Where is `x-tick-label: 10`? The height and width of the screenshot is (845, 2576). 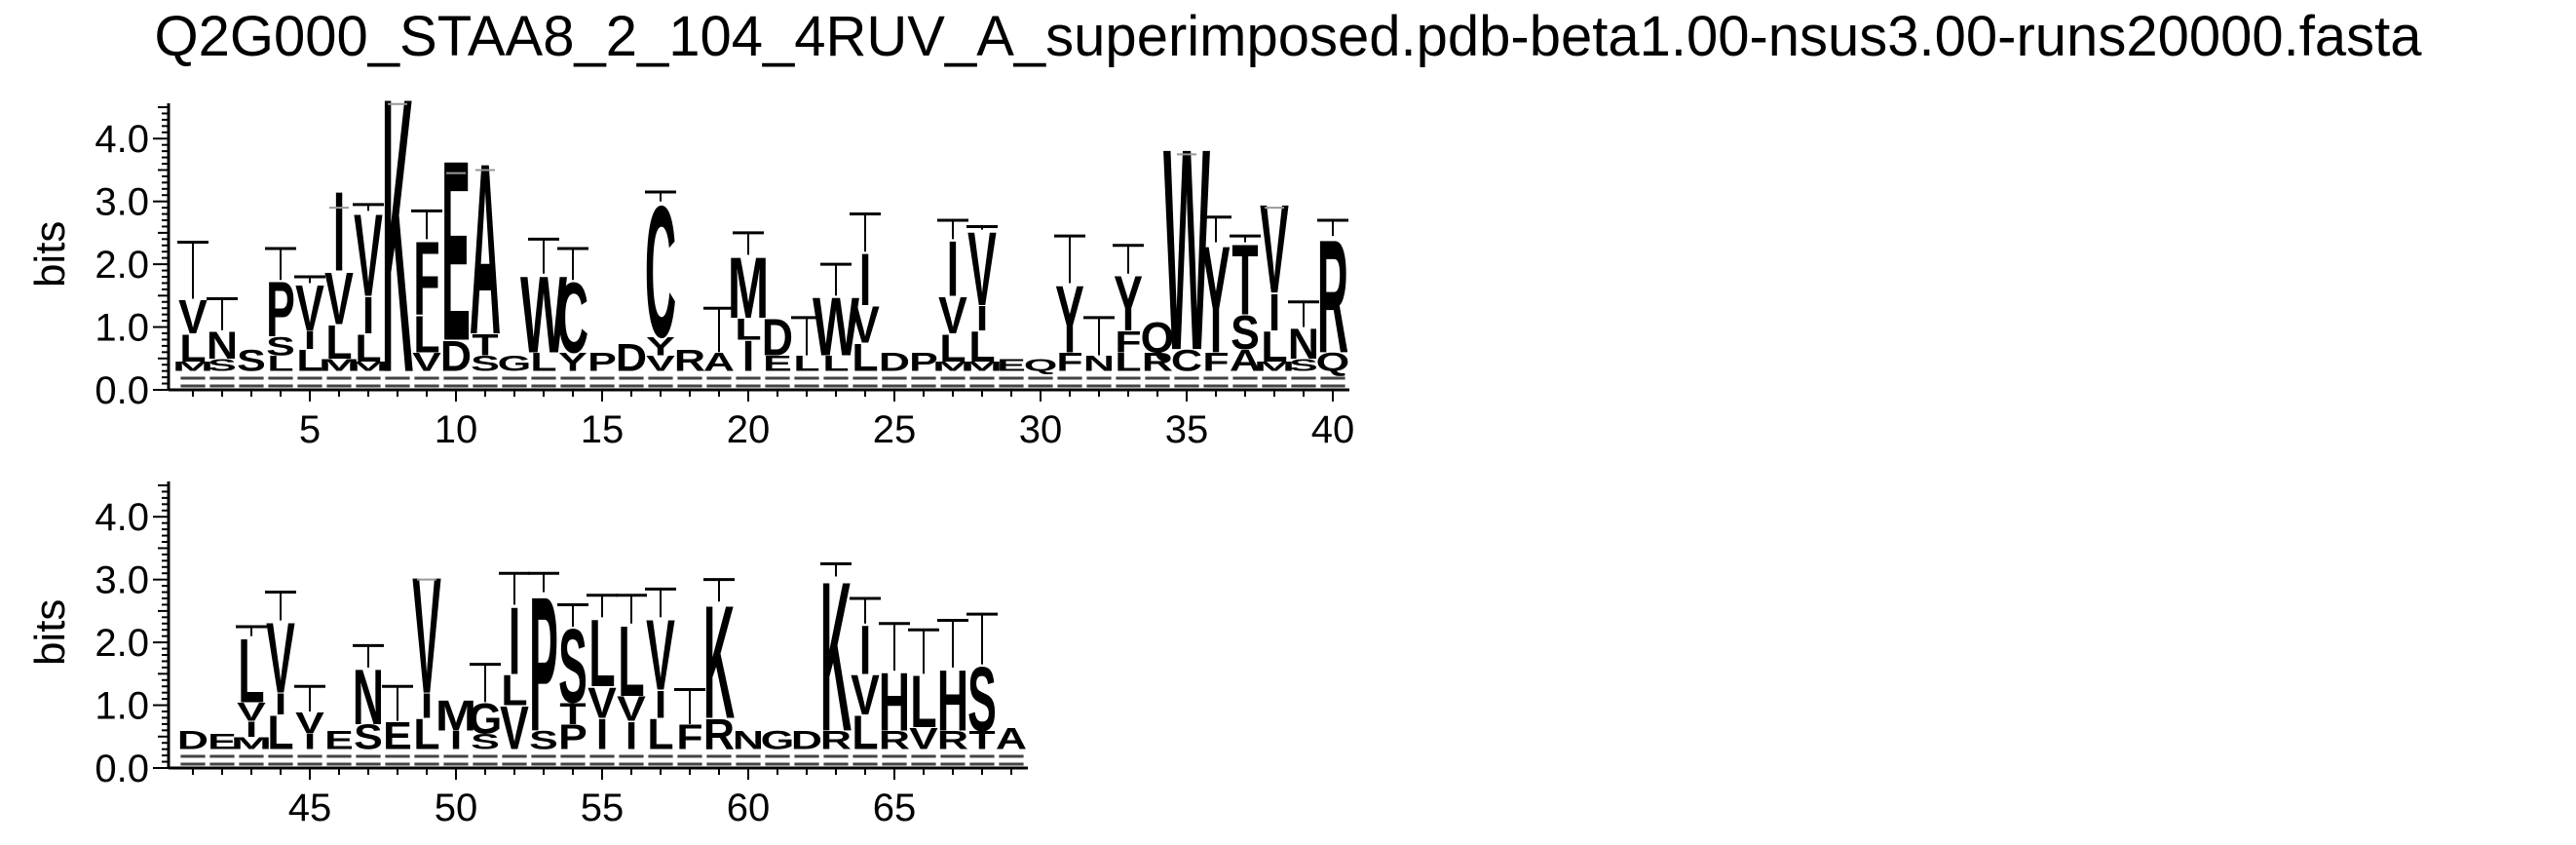
x-tick-label: 10 is located at coordinates (456, 429).